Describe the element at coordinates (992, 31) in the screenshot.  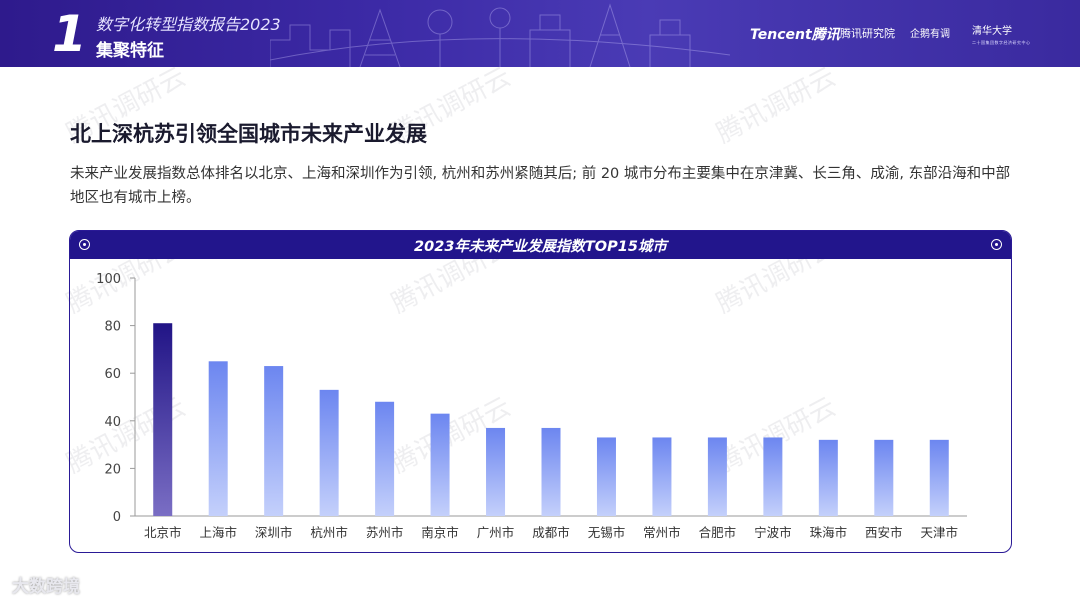
I see `tsinghua-logo: 清华大学` at that location.